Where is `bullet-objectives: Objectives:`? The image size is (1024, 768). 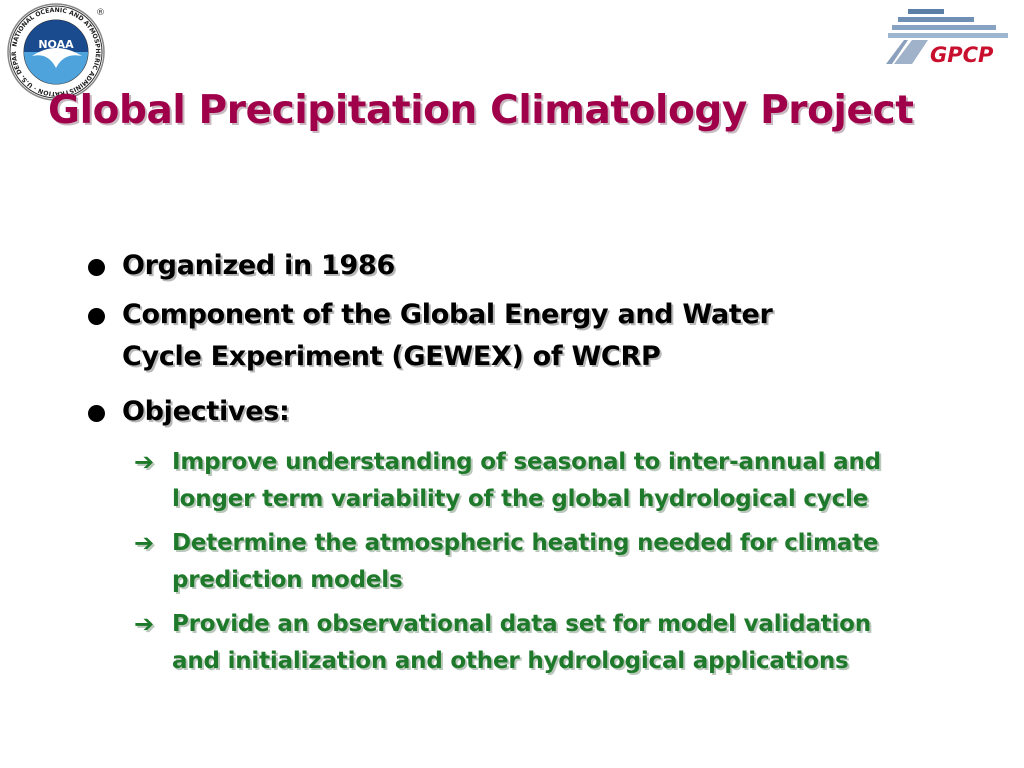 bullet-objectives: Objectives: is located at coordinates (488, 412).